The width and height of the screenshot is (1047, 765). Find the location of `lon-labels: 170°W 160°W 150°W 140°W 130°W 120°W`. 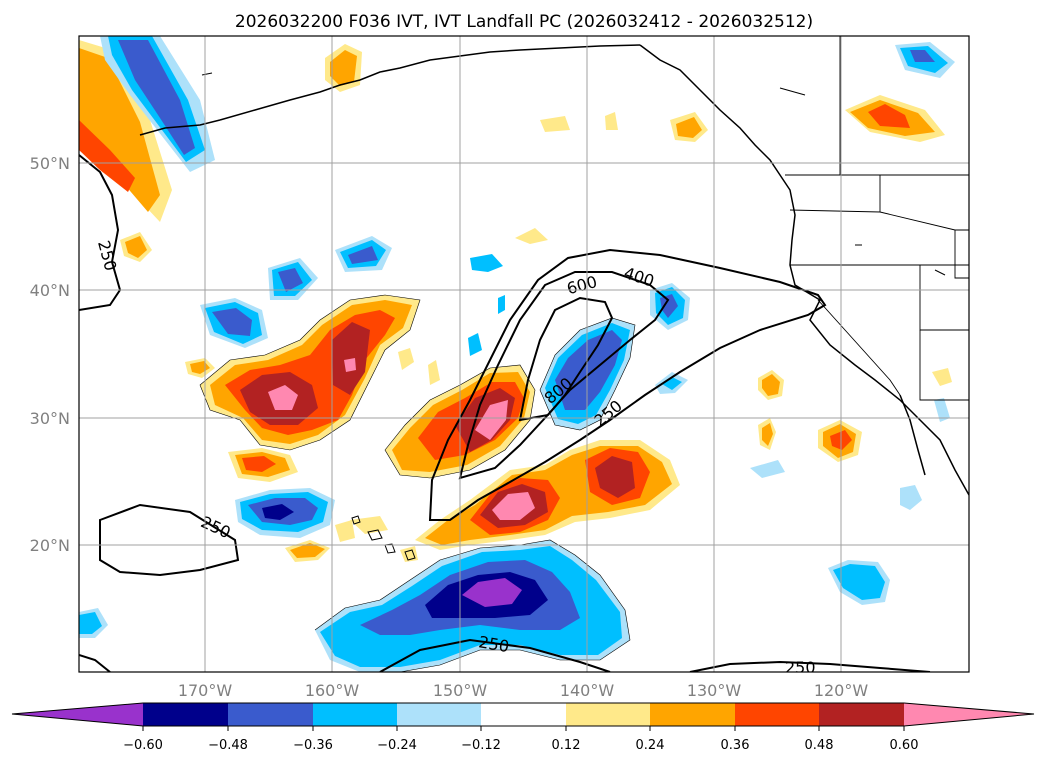

lon-labels: 170°W 160°W 150°W 140°W 130°W 120°W is located at coordinates (523, 690).